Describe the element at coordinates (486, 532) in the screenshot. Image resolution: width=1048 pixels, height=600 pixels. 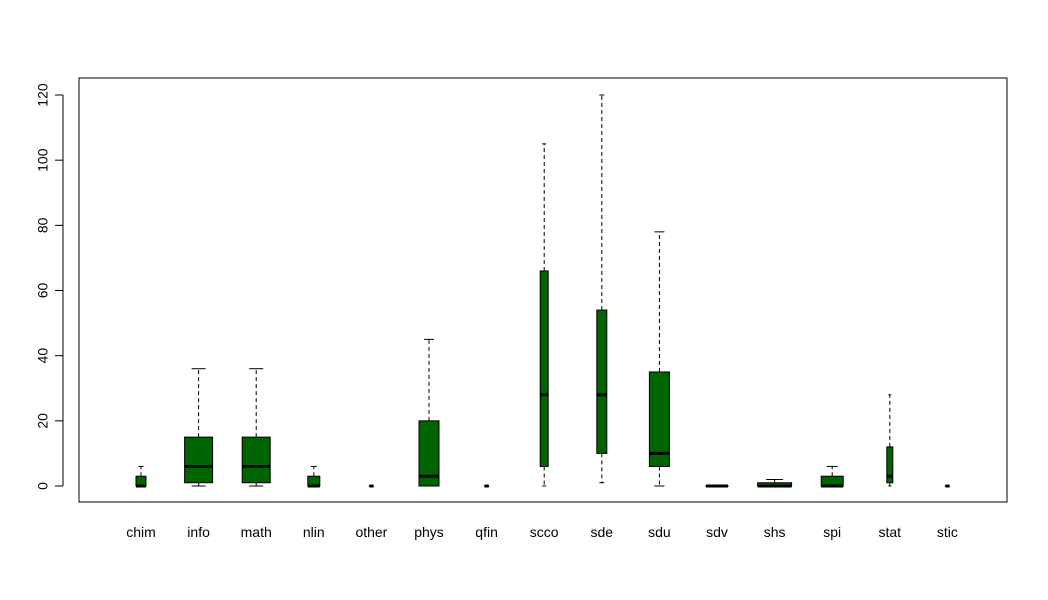
I see `x-tick-label: qfin` at that location.